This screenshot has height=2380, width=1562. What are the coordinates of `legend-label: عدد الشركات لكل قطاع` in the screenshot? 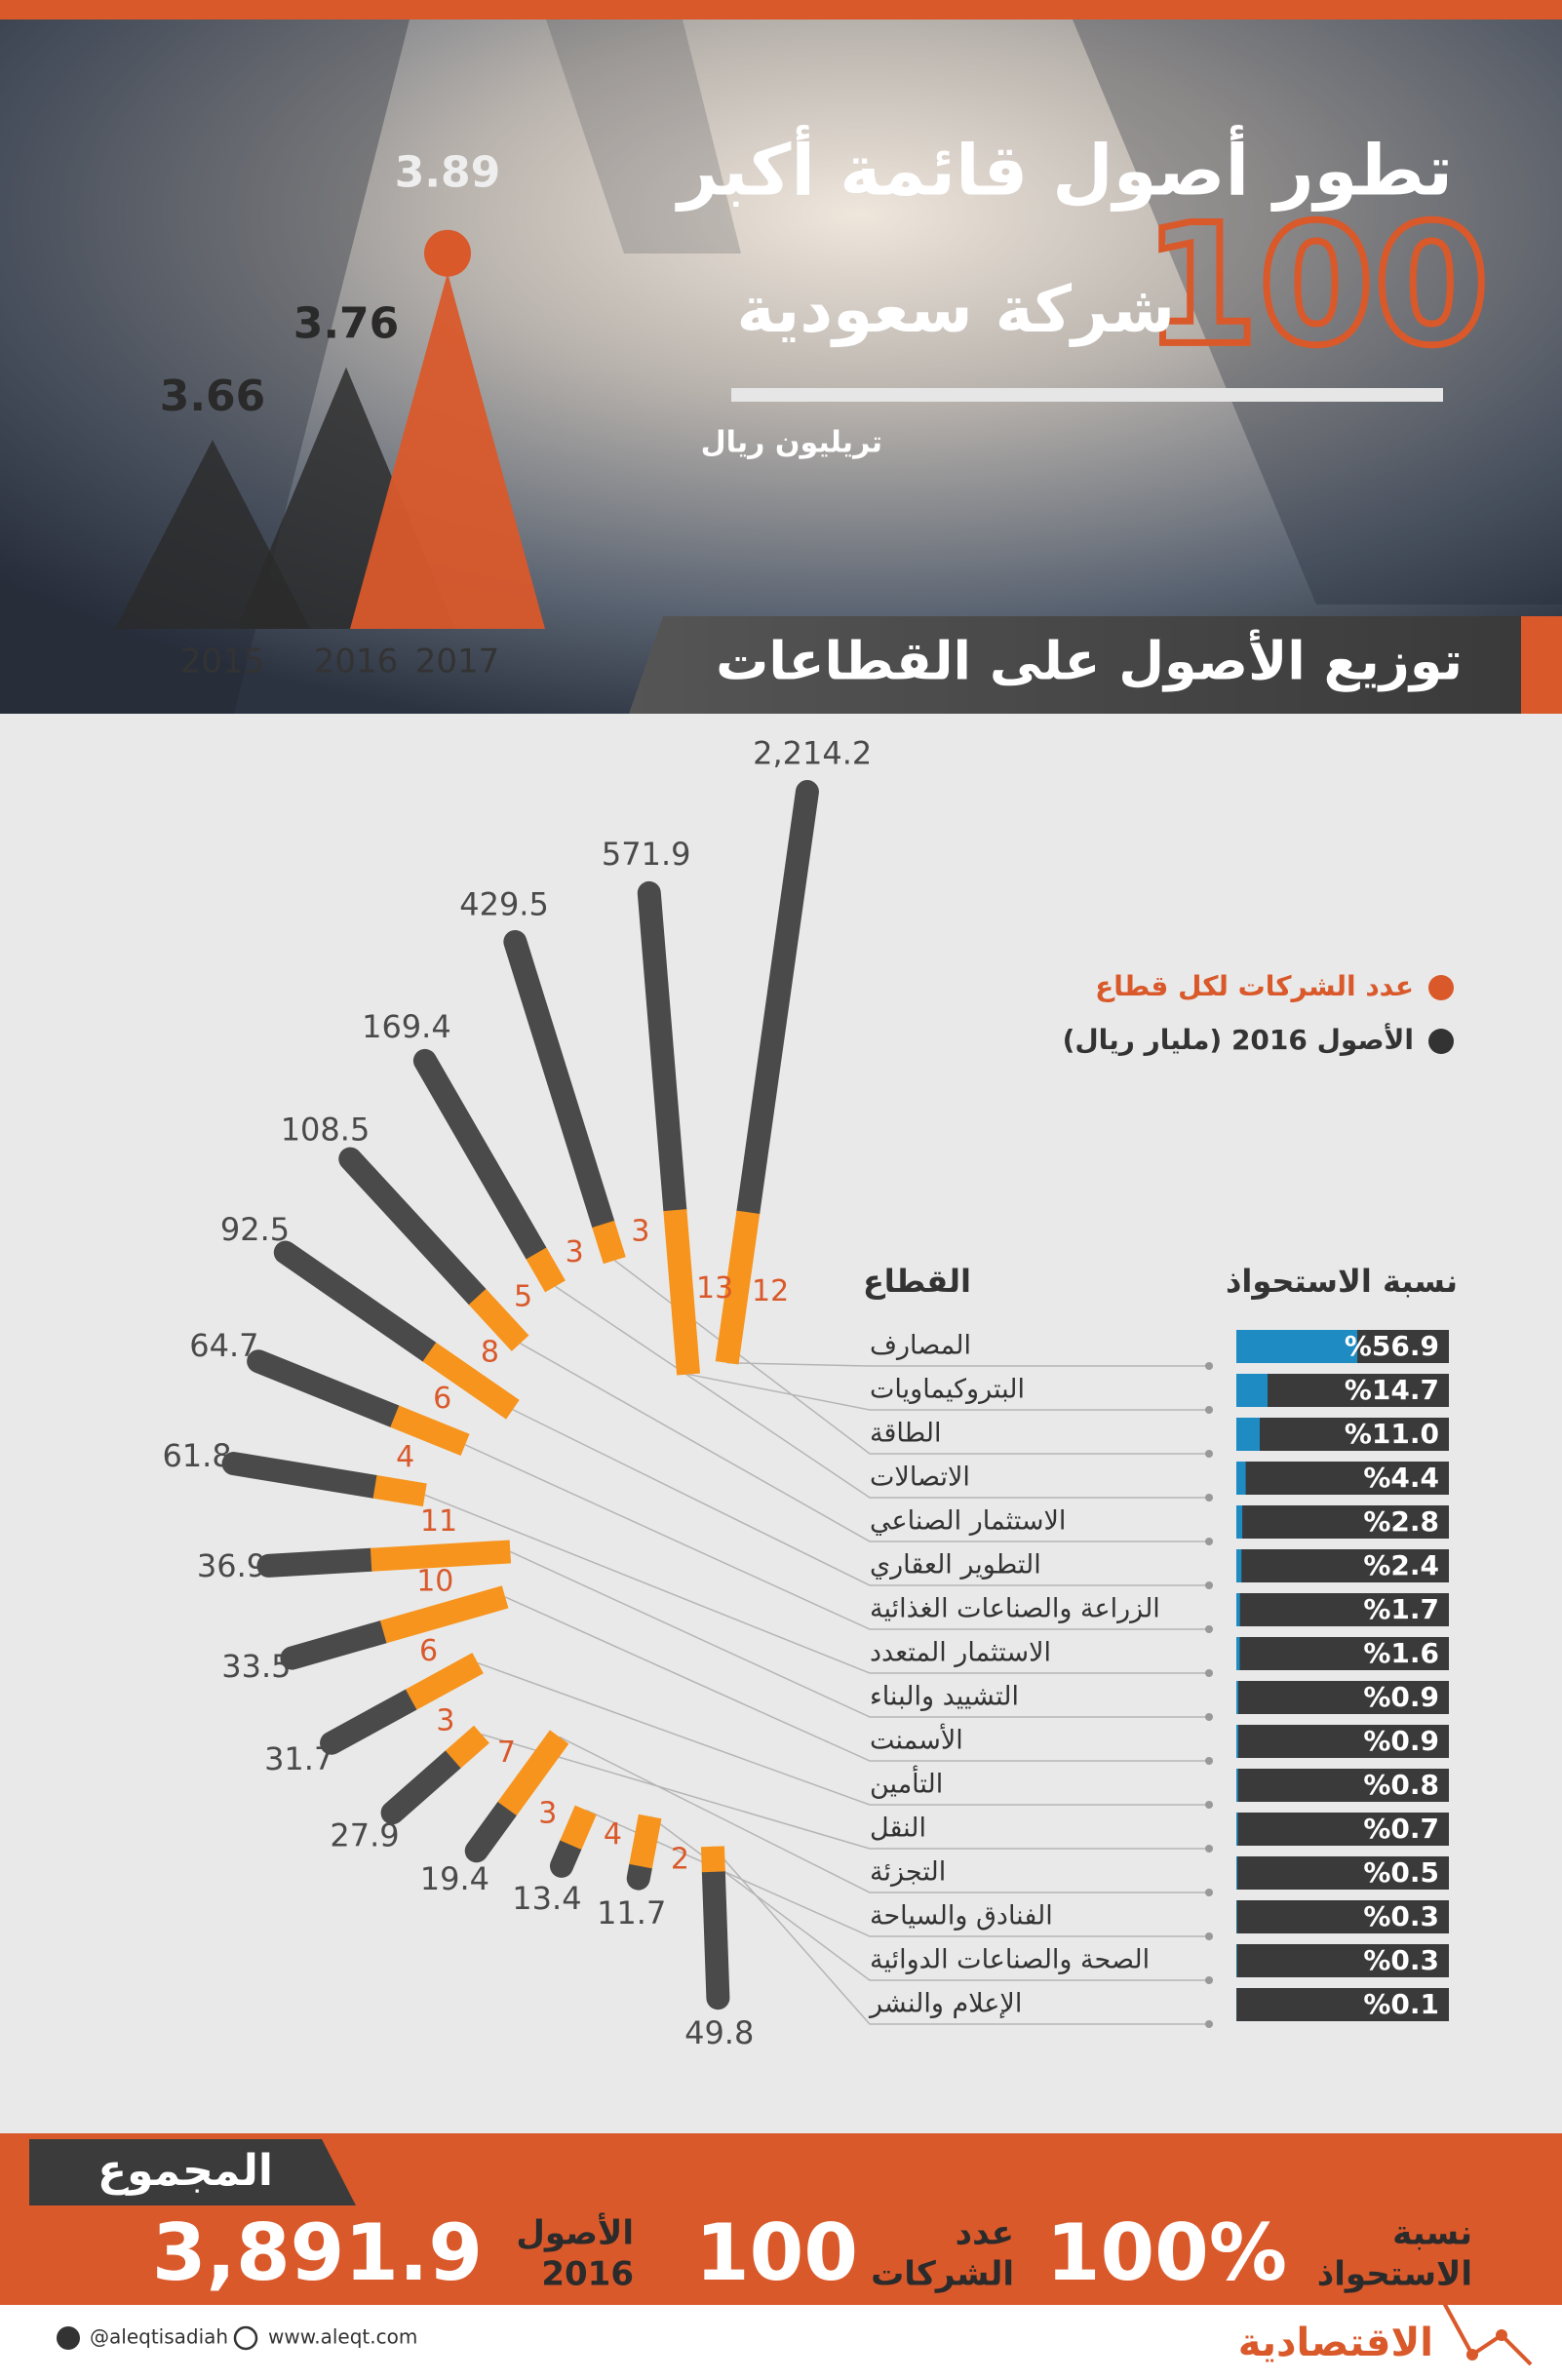 It's located at (1254, 986).